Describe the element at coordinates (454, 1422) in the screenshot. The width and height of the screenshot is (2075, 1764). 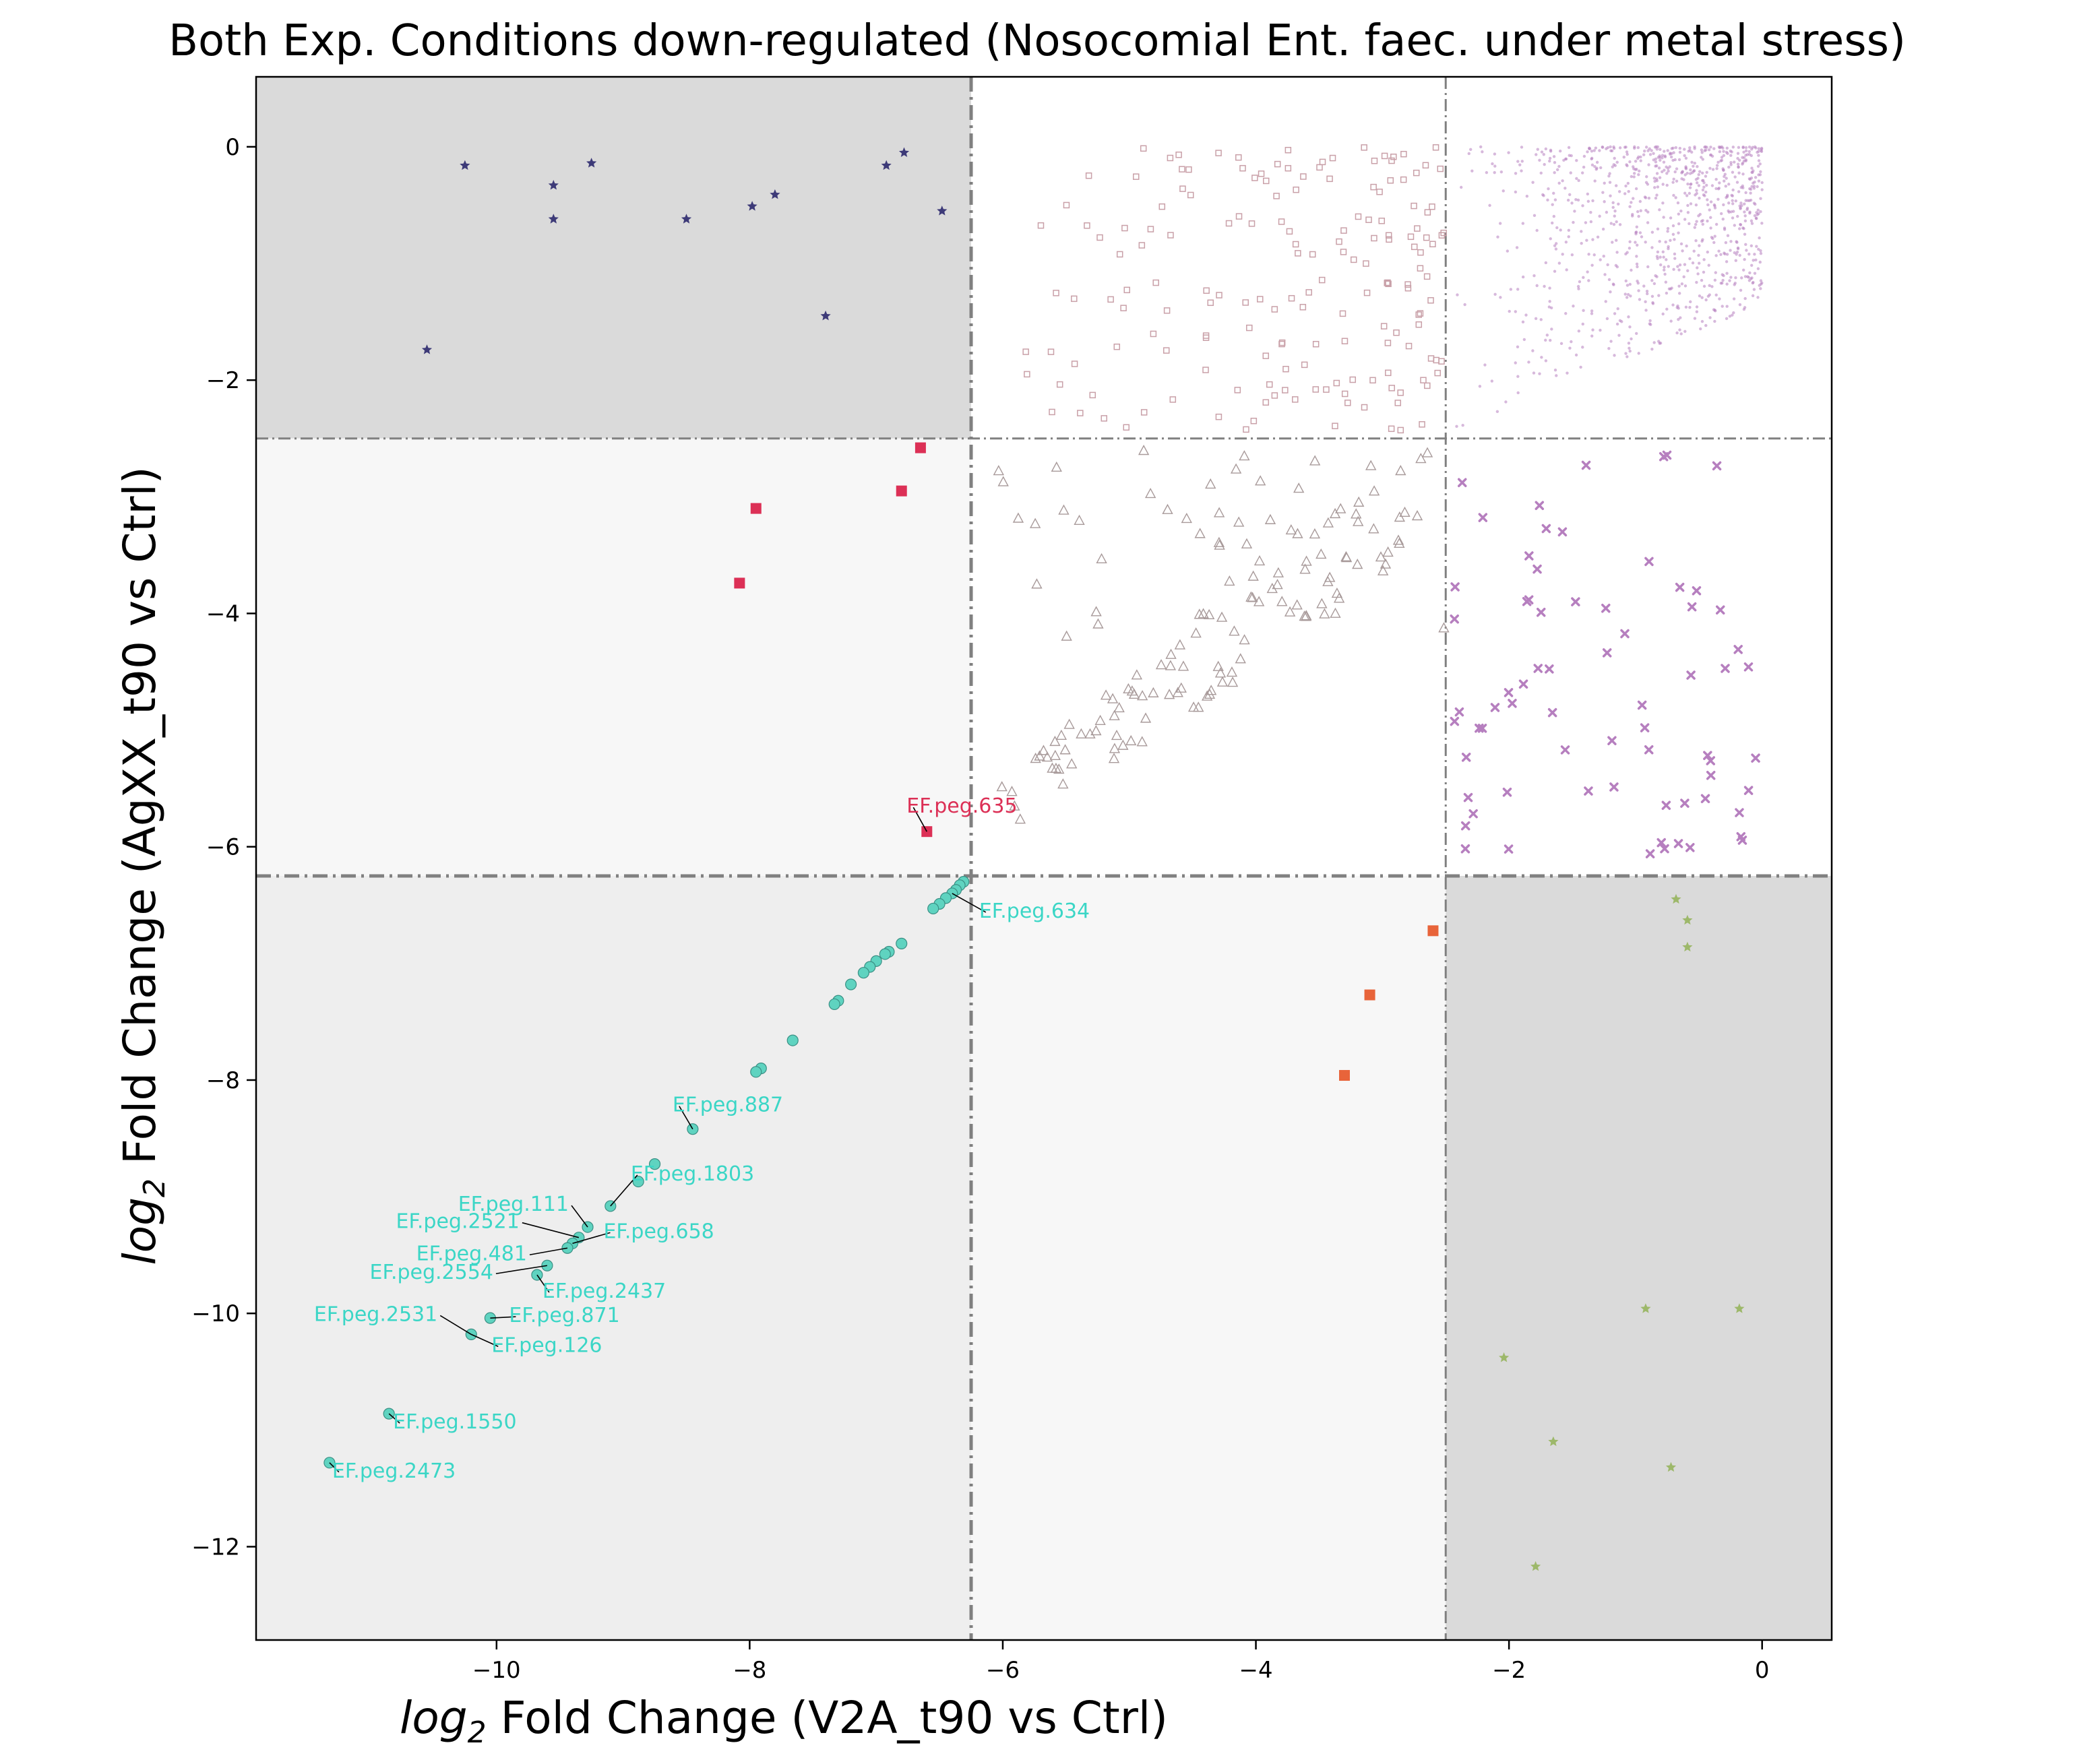
I see `gene-label: EF.peg.1550` at that location.